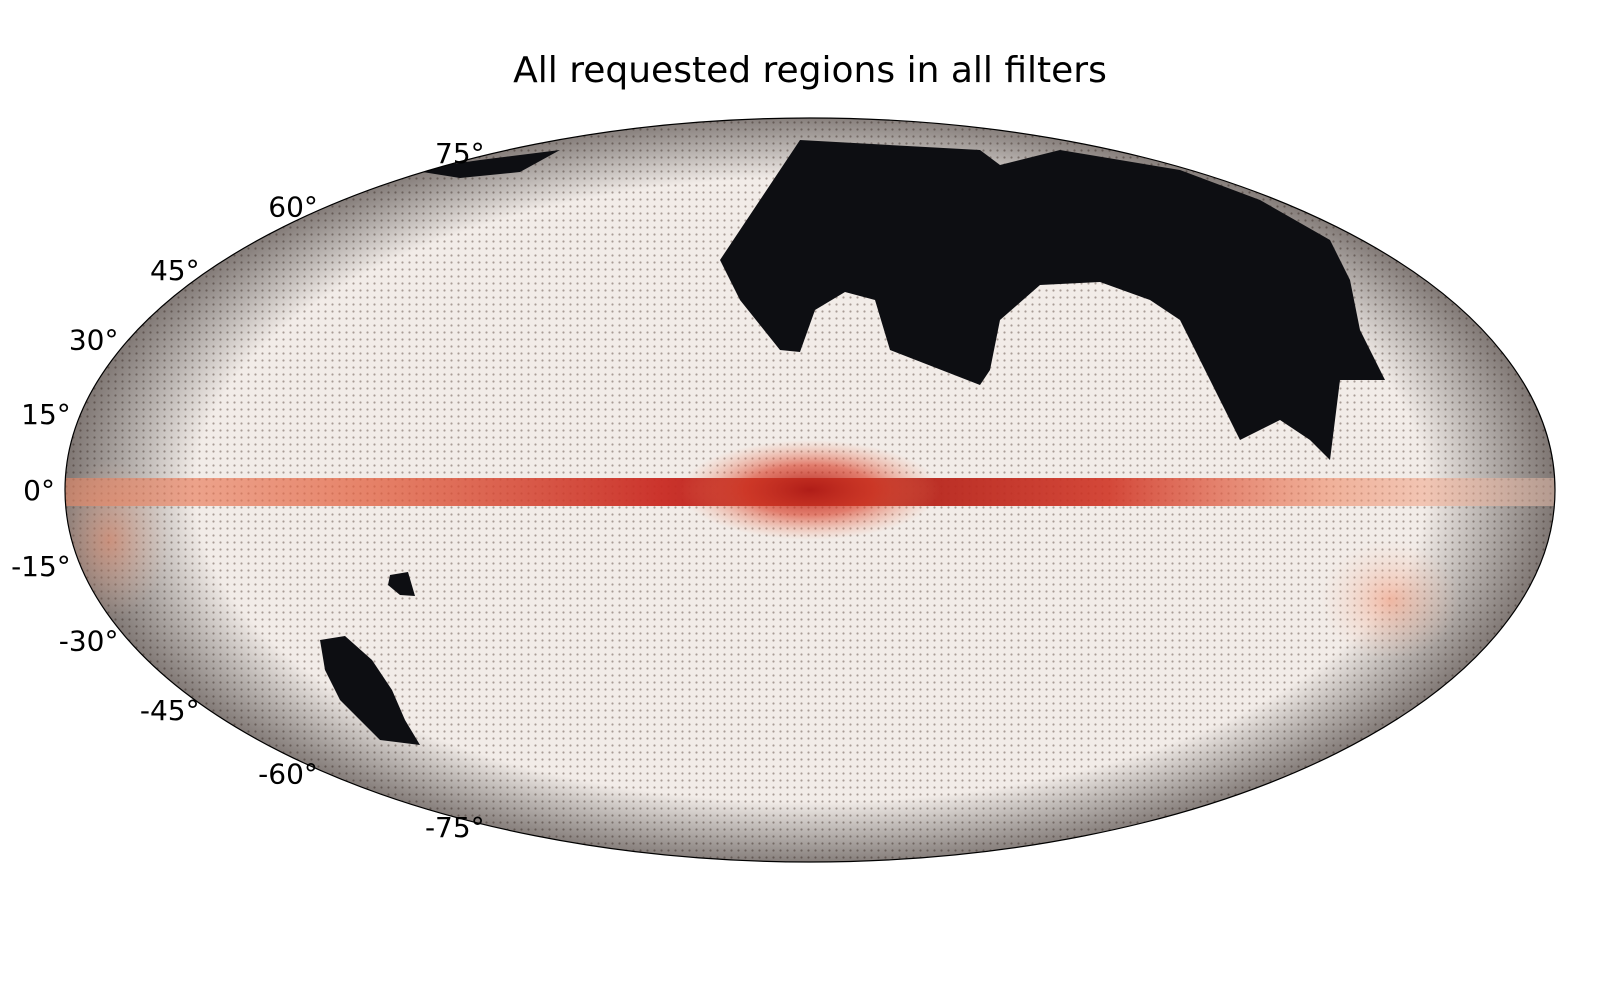  I want to click on lat-tick-label: 0°, so click(39, 490).